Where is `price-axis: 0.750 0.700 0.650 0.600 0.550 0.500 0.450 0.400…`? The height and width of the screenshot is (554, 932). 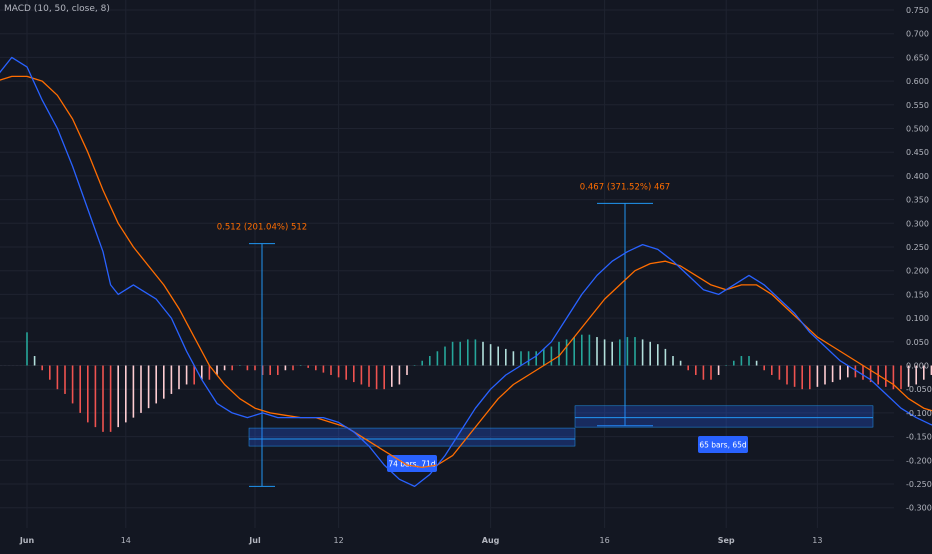 price-axis: 0.750 0.700 0.650 0.600 0.550 0.500 0.450 0.400… is located at coordinates (919, 259).